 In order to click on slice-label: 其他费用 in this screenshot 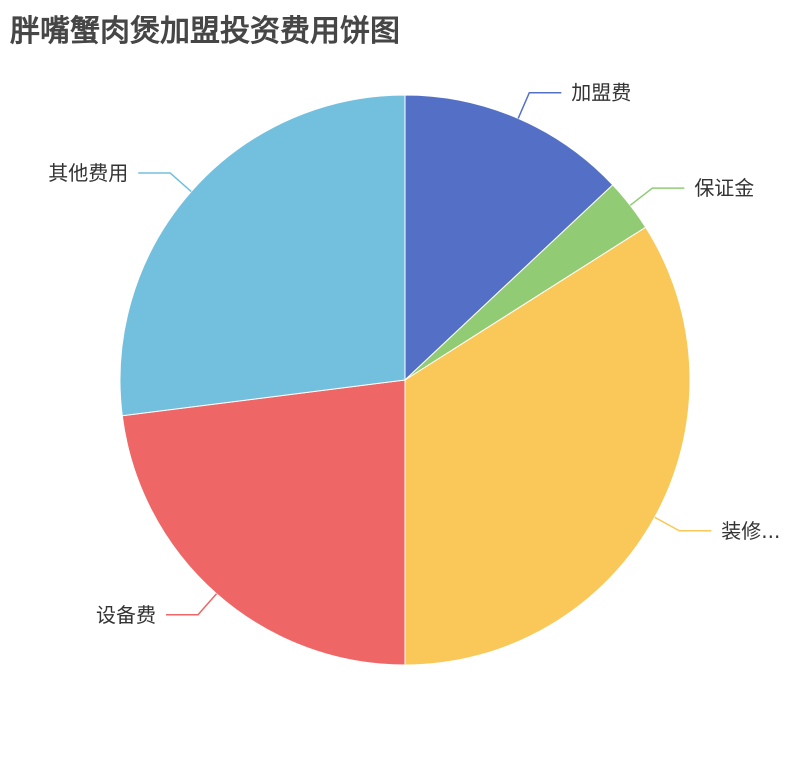, I will do `click(88, 173)`.